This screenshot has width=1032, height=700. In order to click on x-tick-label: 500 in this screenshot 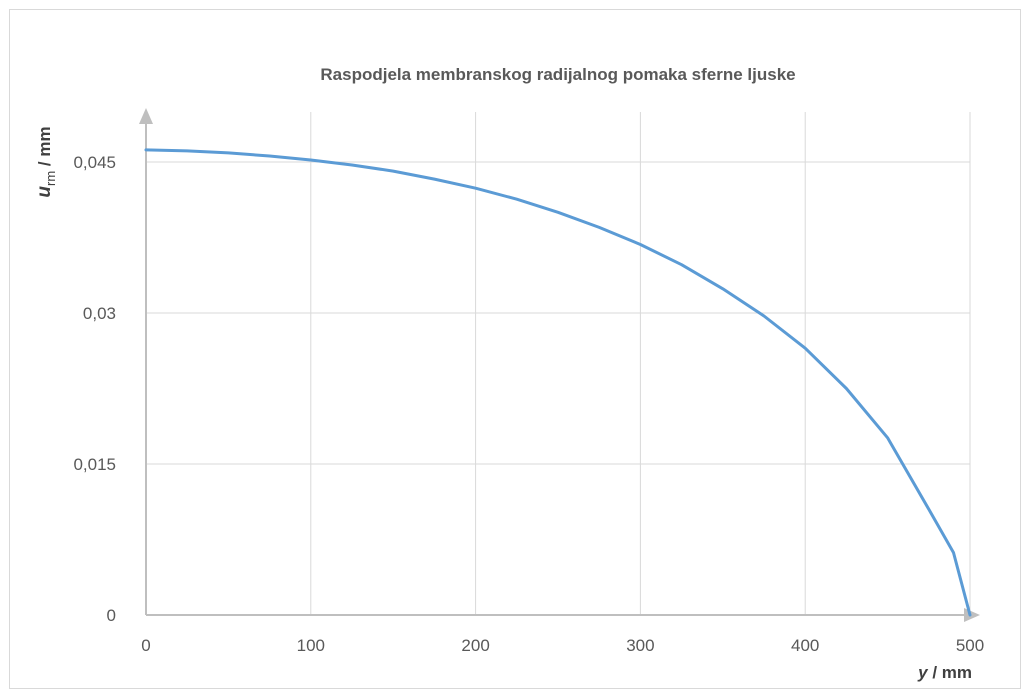, I will do `click(970, 645)`.